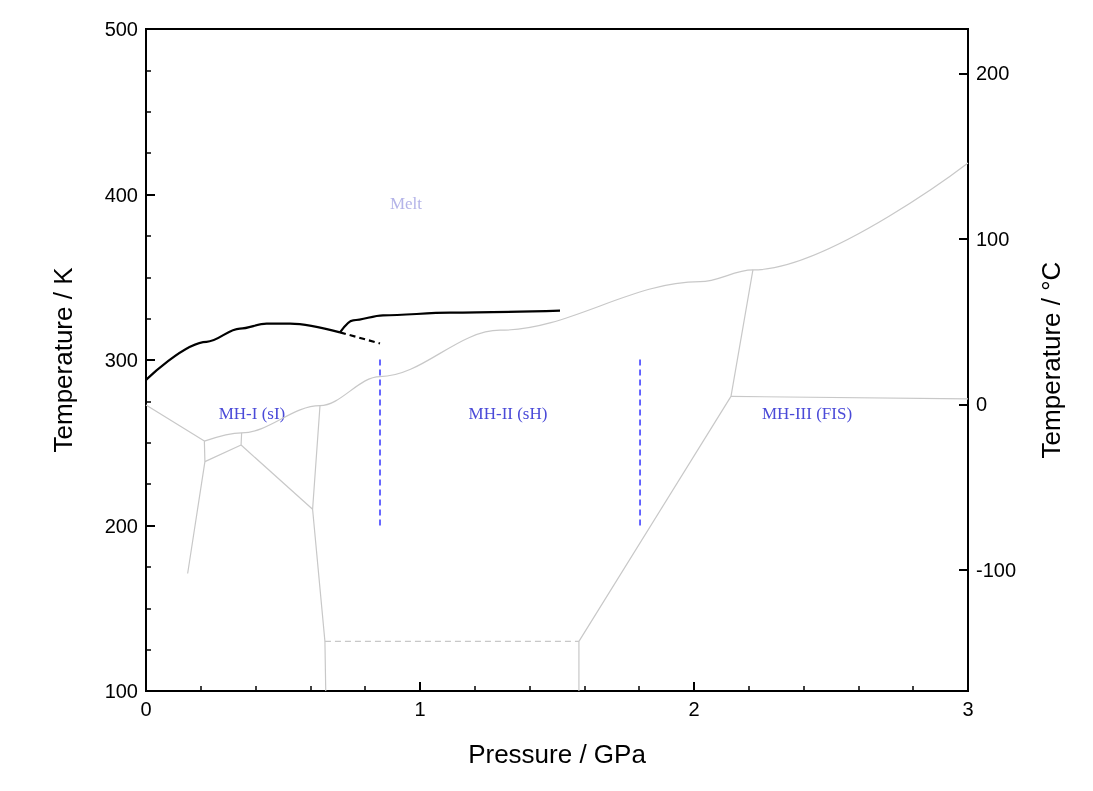  What do you see at coordinates (993, 73) in the screenshot?
I see `y2-tick-label: 200` at bounding box center [993, 73].